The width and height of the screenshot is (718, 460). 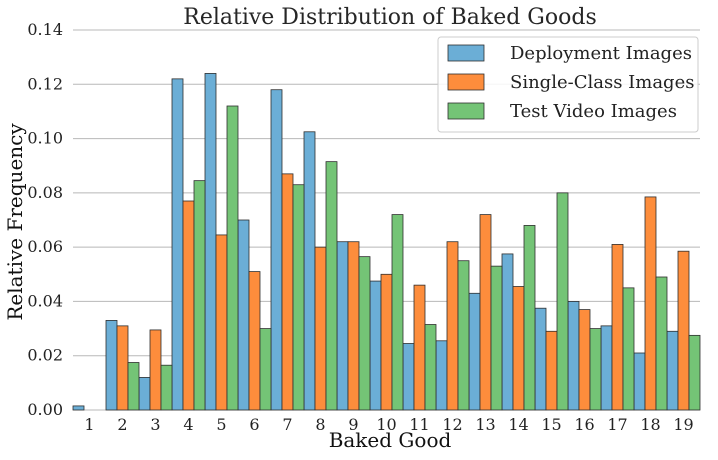 What do you see at coordinates (683, 424) in the screenshot?
I see `x-tick-label: 19` at bounding box center [683, 424].